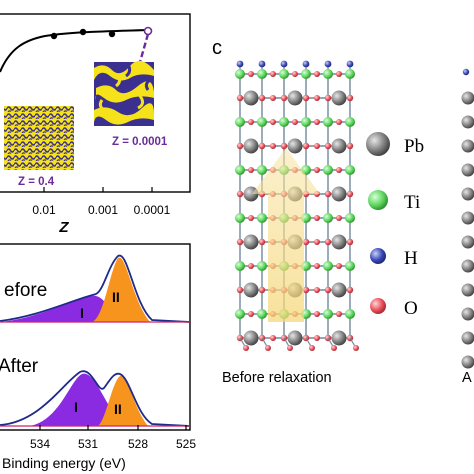  I want to click on peak-label-I: I, so click(76, 407).